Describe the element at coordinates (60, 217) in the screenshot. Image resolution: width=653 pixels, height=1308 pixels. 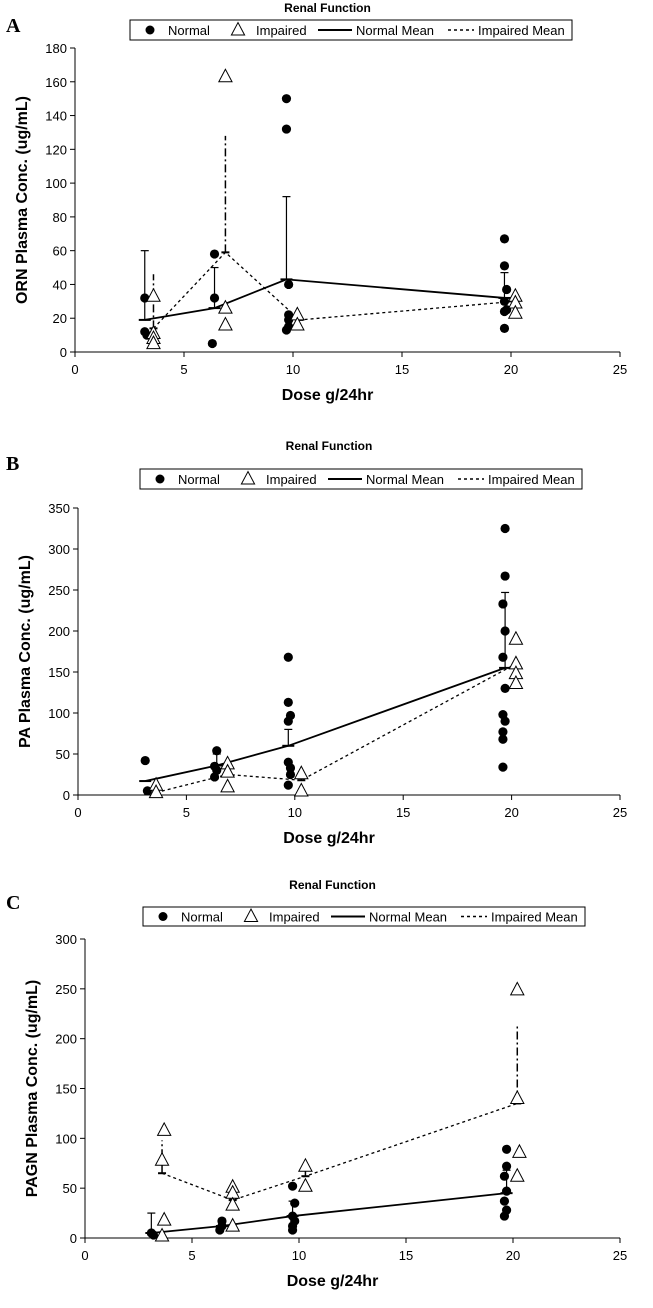
I see `y-tick-label: 80` at that location.